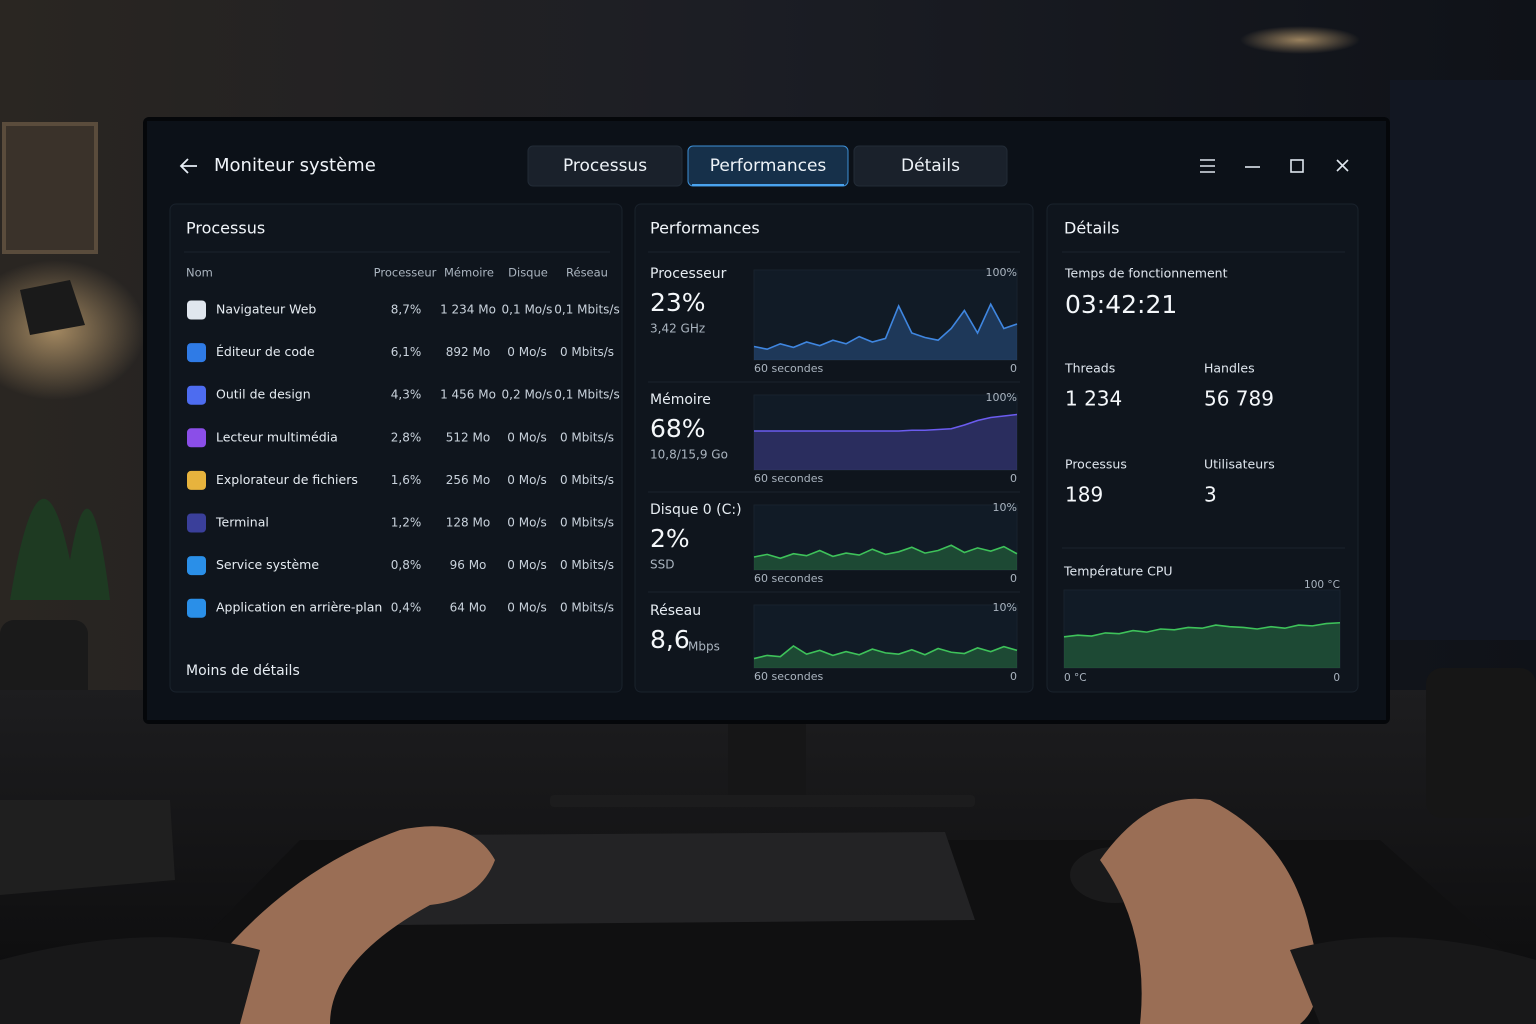  Describe the element at coordinates (677, 329) in the screenshot. I see `metric-sub: 3,42 GHz` at that location.